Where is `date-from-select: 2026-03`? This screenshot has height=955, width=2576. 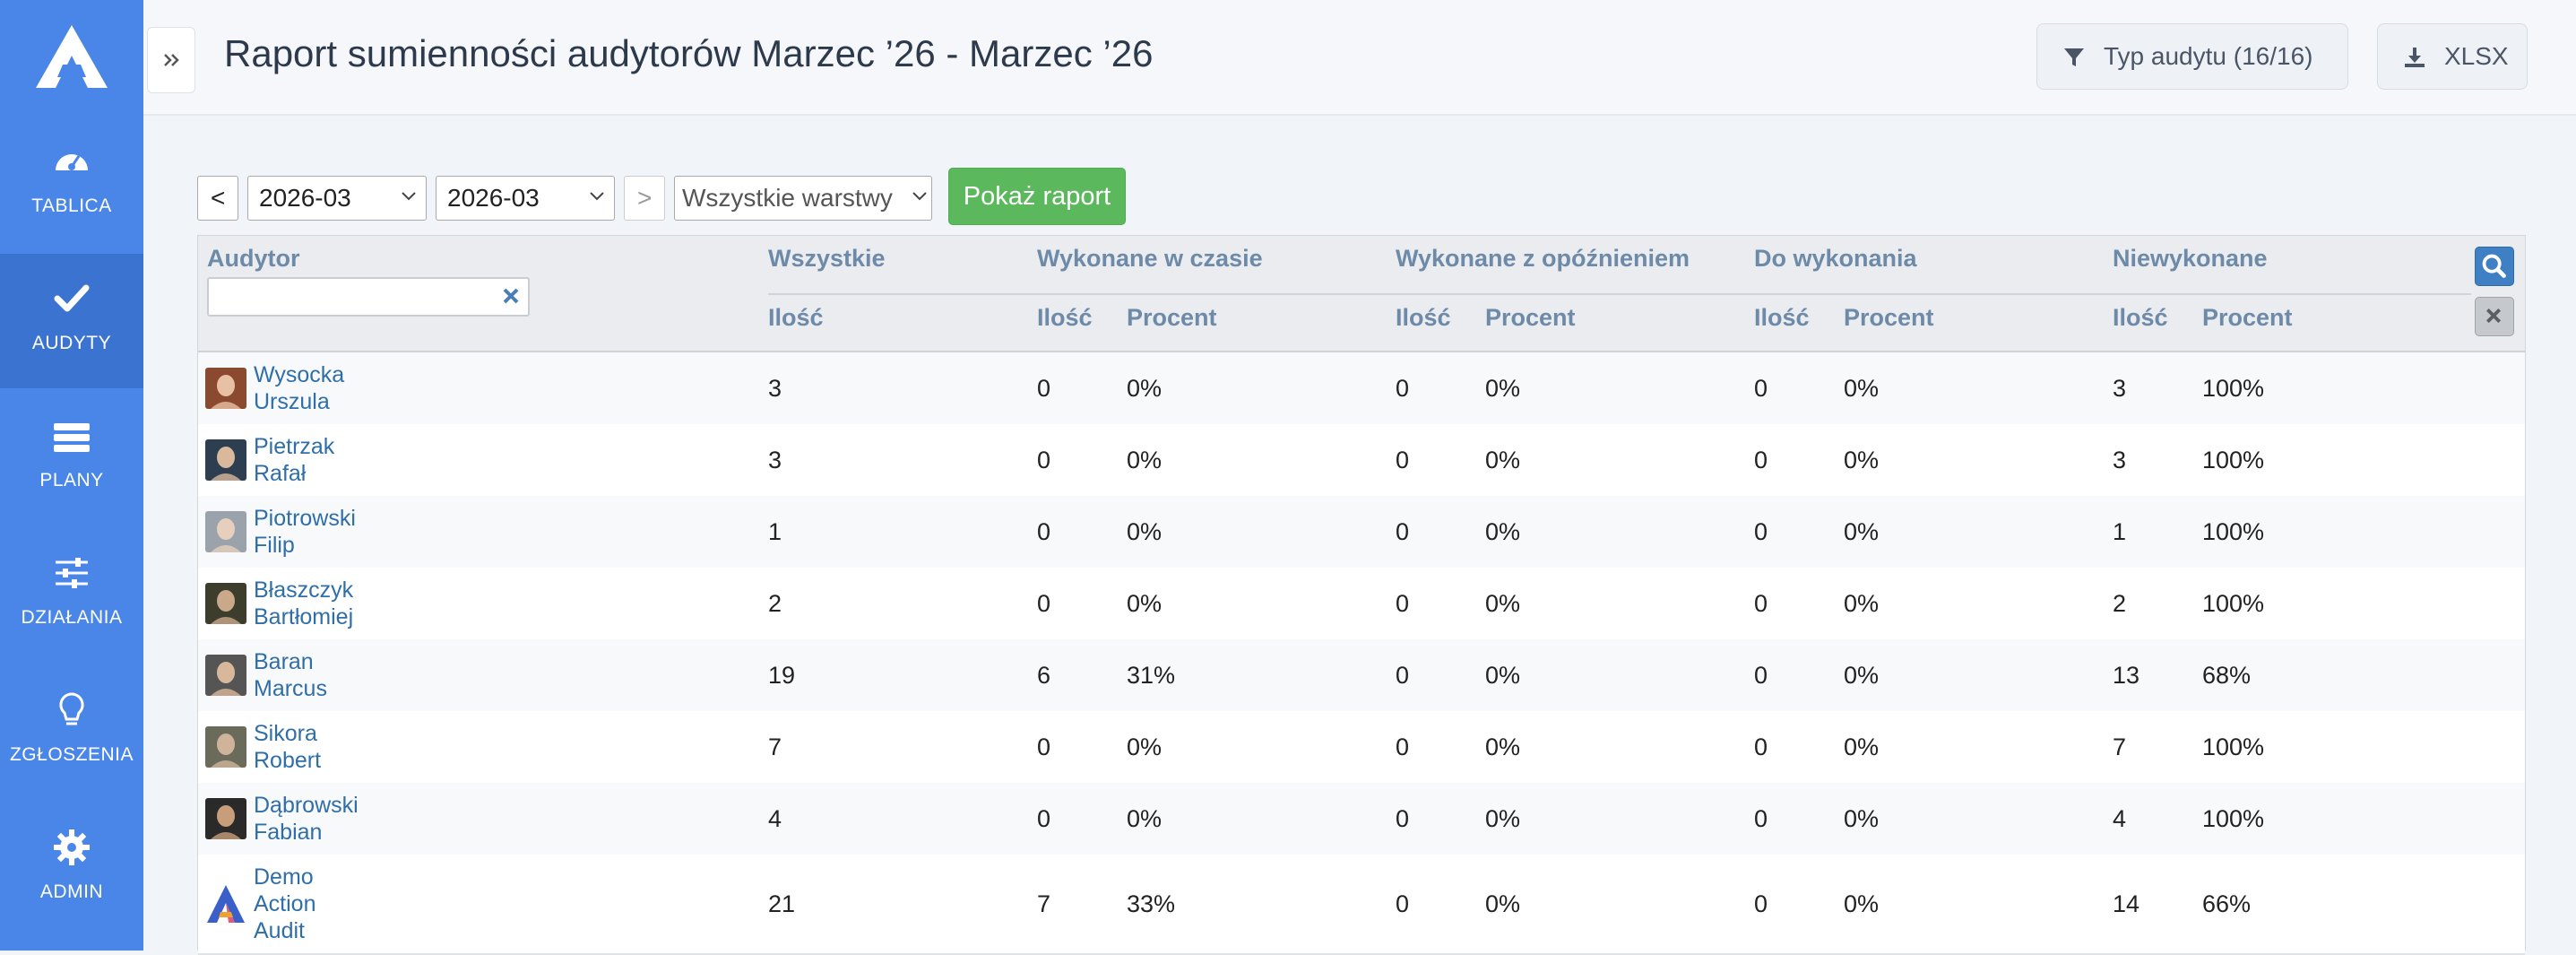 date-from-select: 2026-03 is located at coordinates (337, 198).